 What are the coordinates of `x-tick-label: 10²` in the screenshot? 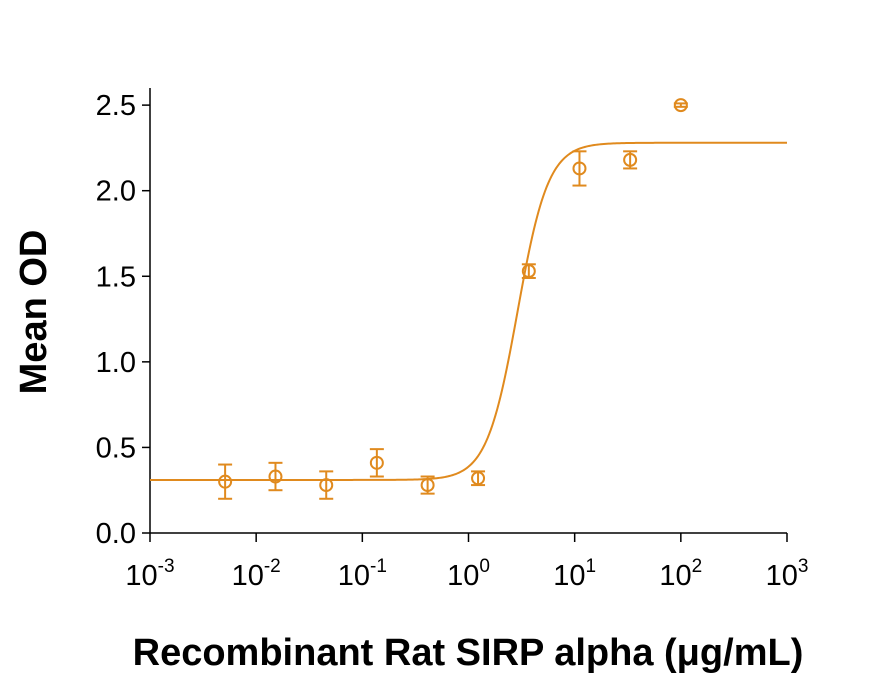 It's located at (680, 574).